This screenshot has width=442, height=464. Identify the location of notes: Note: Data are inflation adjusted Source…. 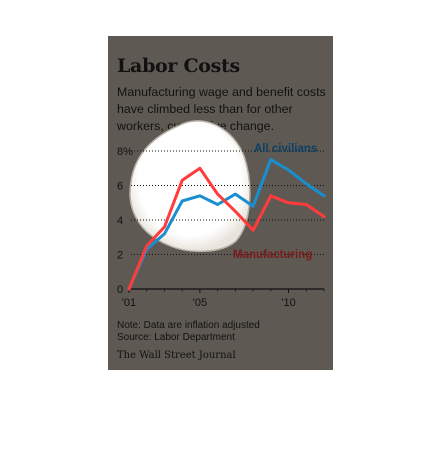
(188, 332).